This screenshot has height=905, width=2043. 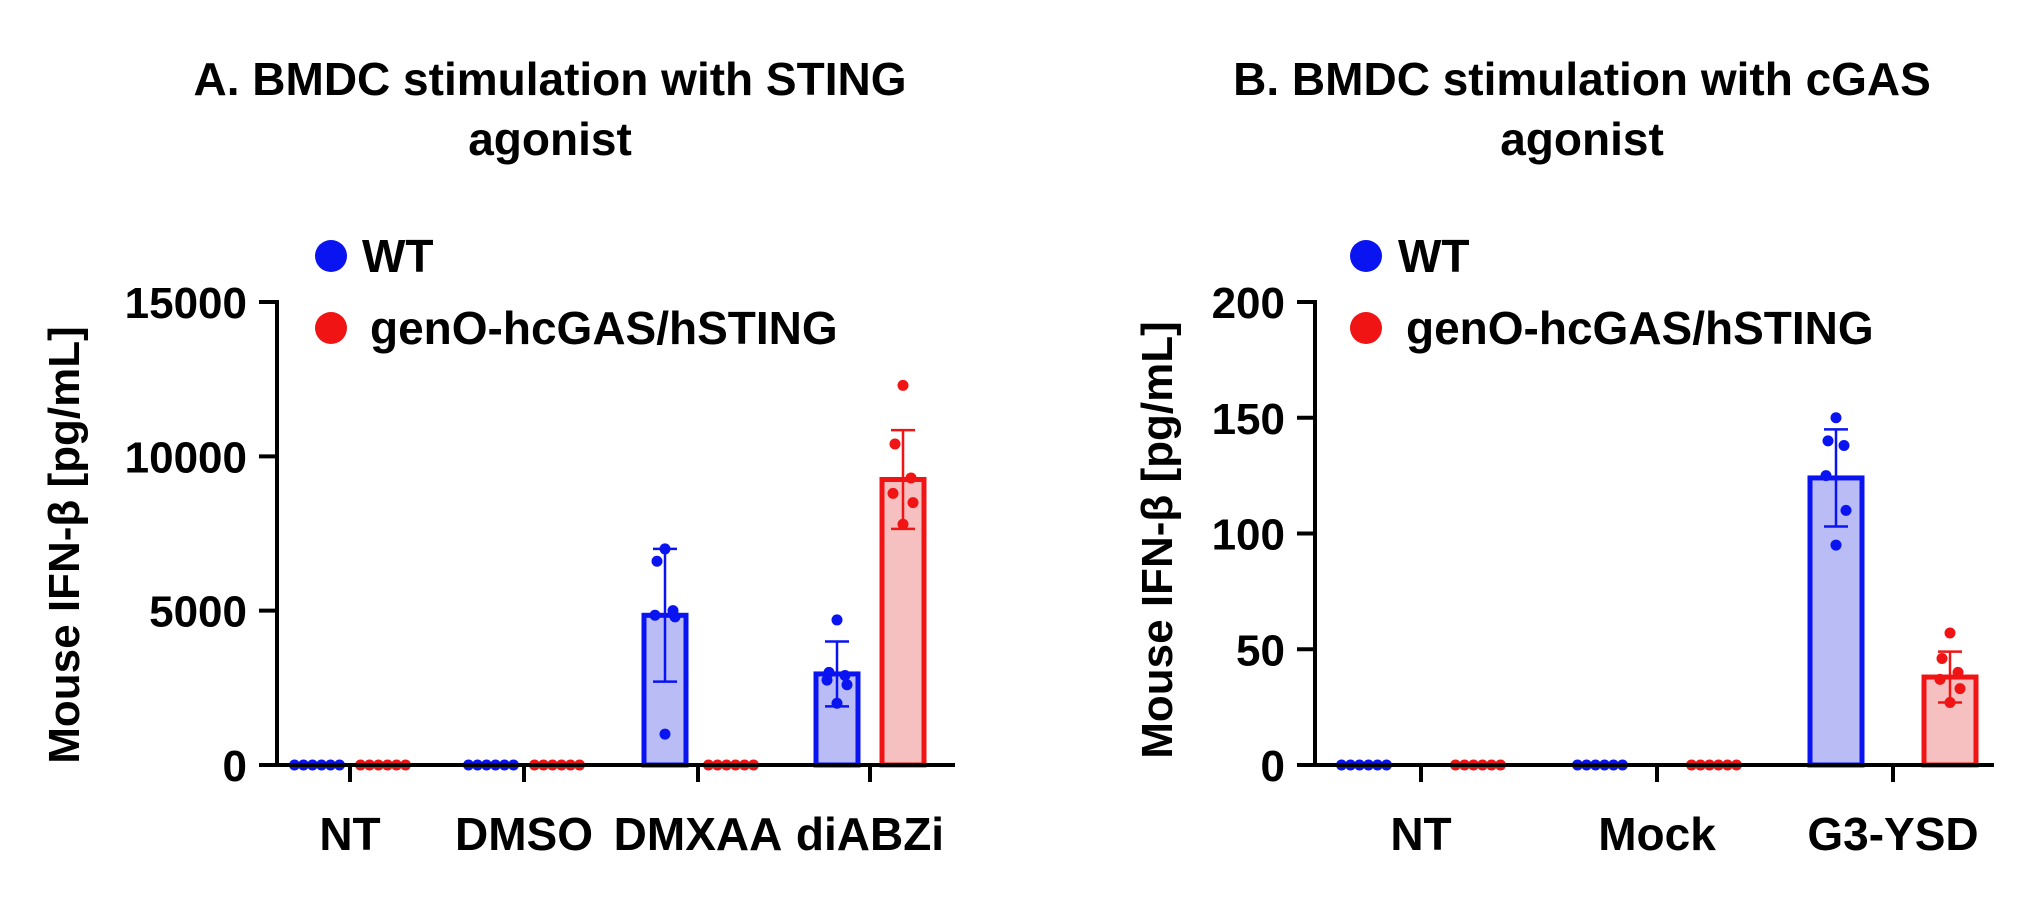 What do you see at coordinates (198, 612) in the screenshot?
I see `panel-a-ytick-label-1: 5000` at bounding box center [198, 612].